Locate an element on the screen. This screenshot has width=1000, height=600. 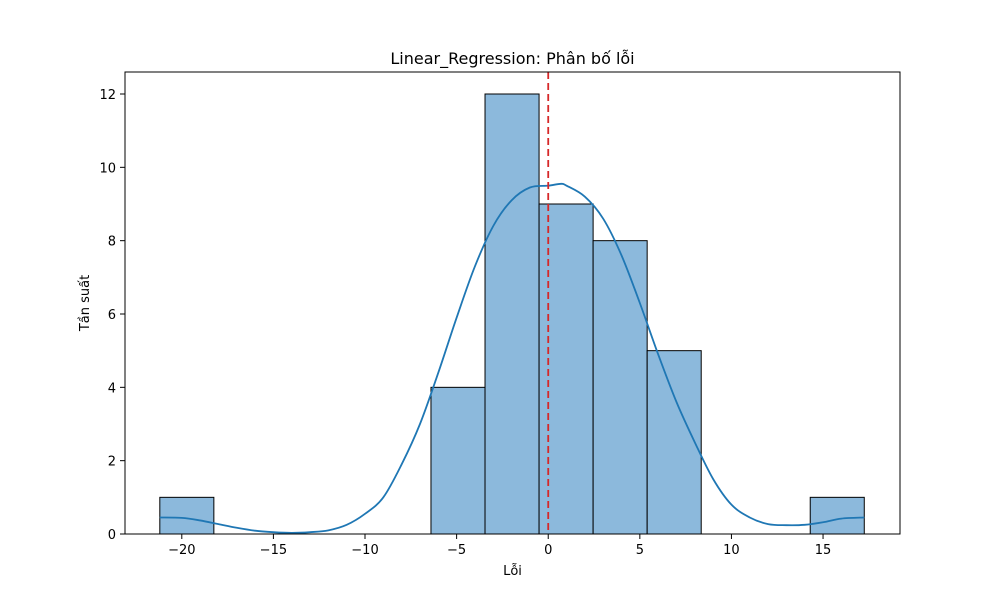
x-tick-label: 5 is located at coordinates (640, 550).